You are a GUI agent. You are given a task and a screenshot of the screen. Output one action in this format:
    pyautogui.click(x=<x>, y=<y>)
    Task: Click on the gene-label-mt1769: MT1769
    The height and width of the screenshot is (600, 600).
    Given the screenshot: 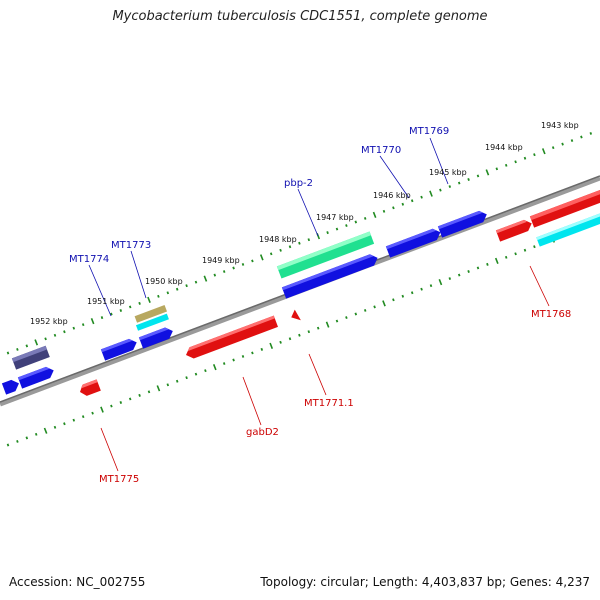 What is the action you would take?
    pyautogui.click(x=429, y=131)
    